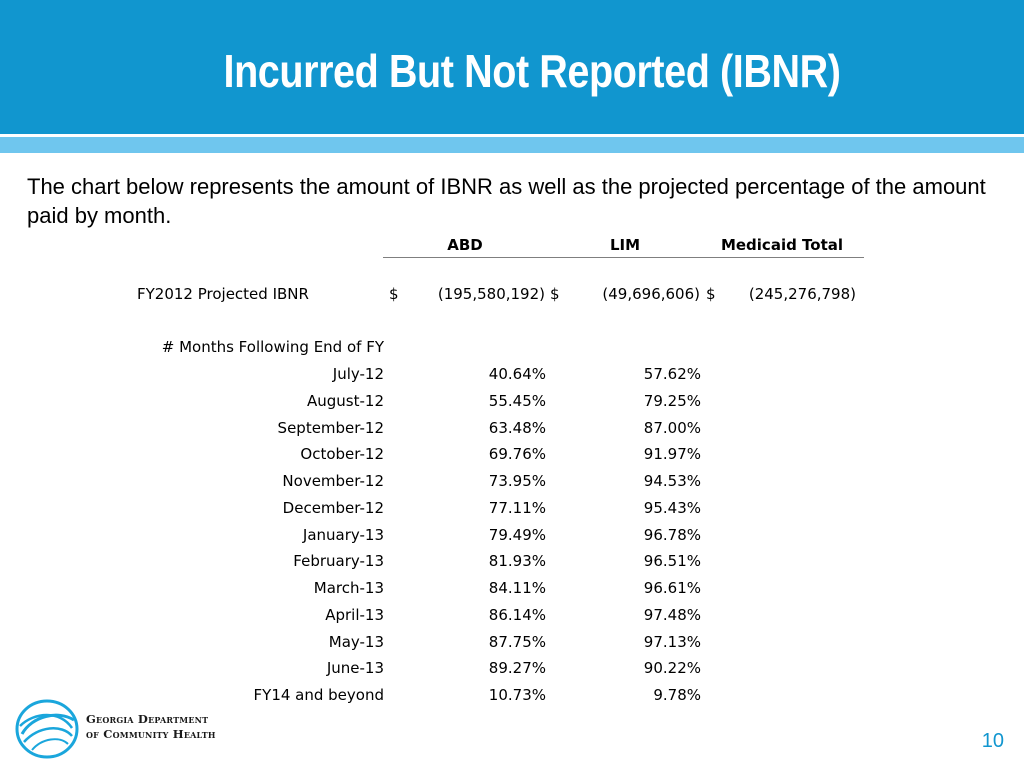 Image resolution: width=1024 pixels, height=768 pixels. I want to click on abd-percentage: 40.64%, so click(517, 374).